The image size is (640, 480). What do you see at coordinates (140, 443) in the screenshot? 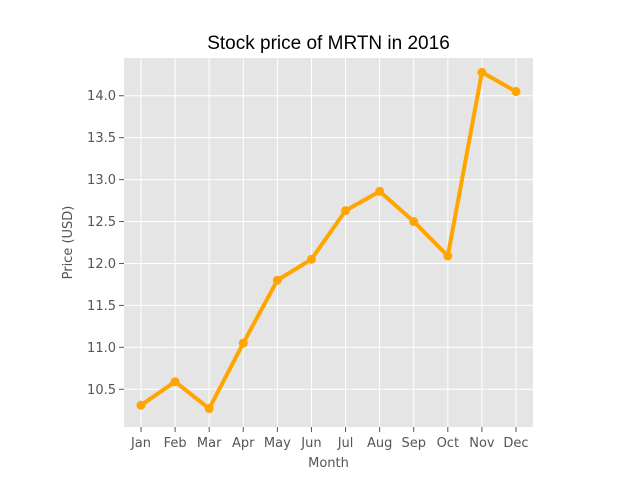
I see `x-tick-label: Jan` at bounding box center [140, 443].